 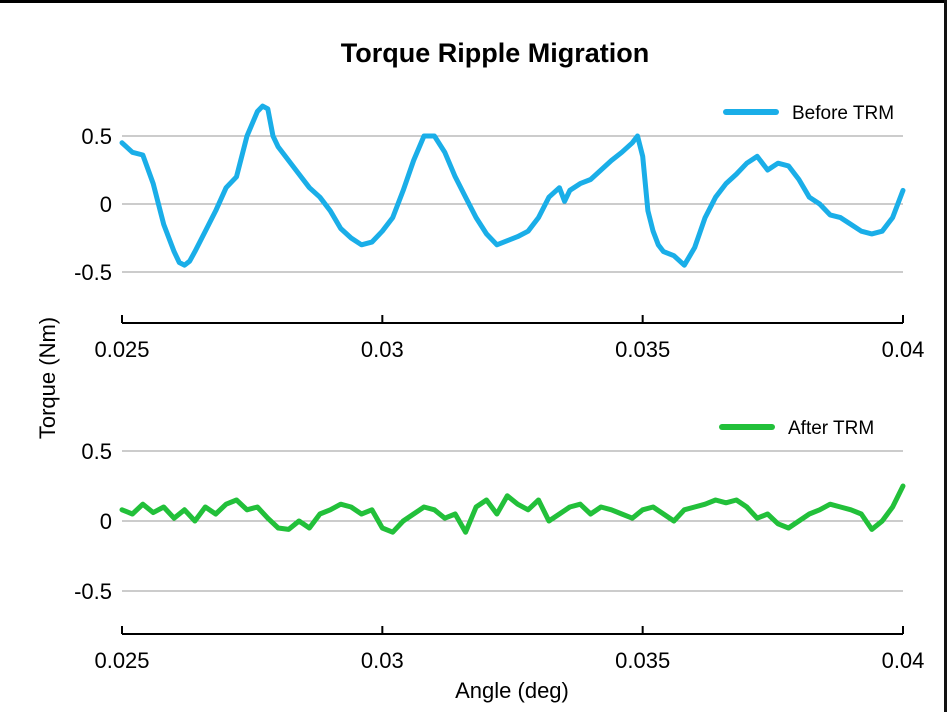 I want to click on x-axis-label: Angle (deg), so click(x=512, y=690).